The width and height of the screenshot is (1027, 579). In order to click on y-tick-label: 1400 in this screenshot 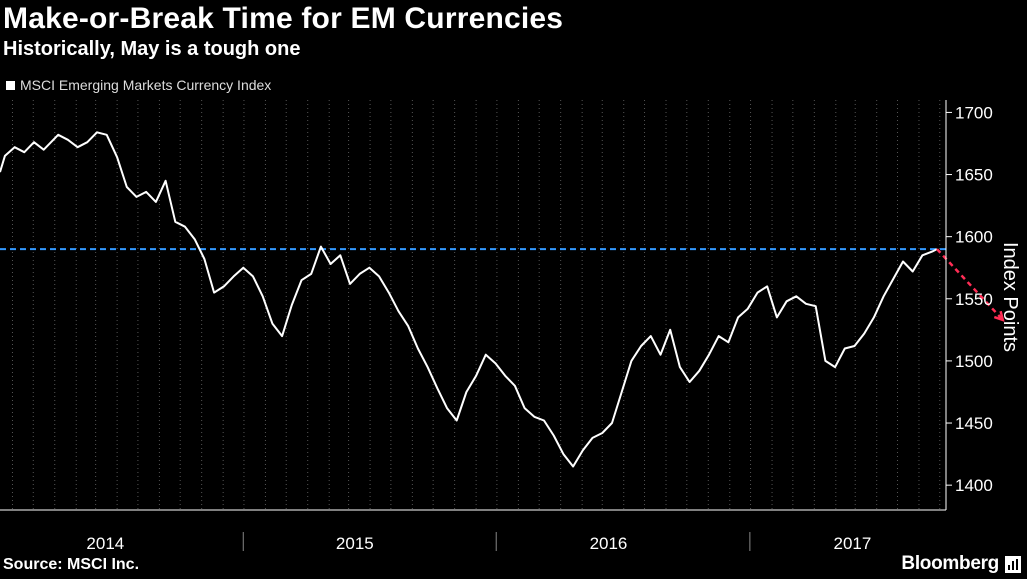, I will do `click(974, 485)`.